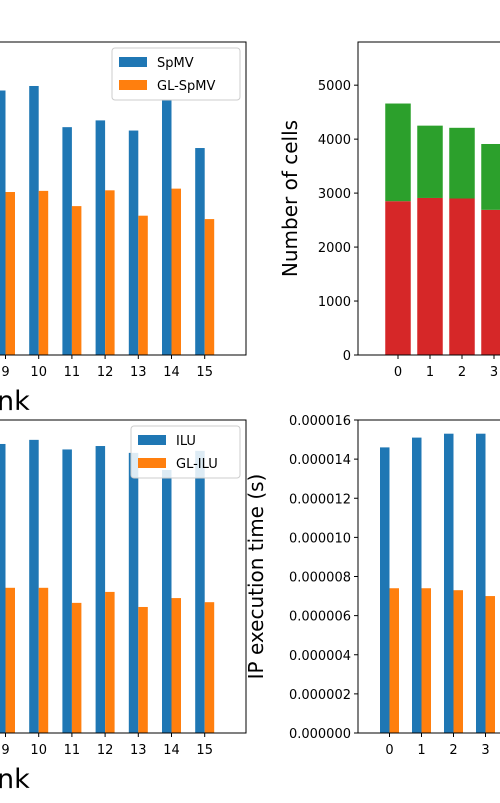 The height and width of the screenshot is (803, 500). What do you see at coordinates (320, 578) in the screenshot?
I see `ip-ytick-label-4: 0.000008` at bounding box center [320, 578].